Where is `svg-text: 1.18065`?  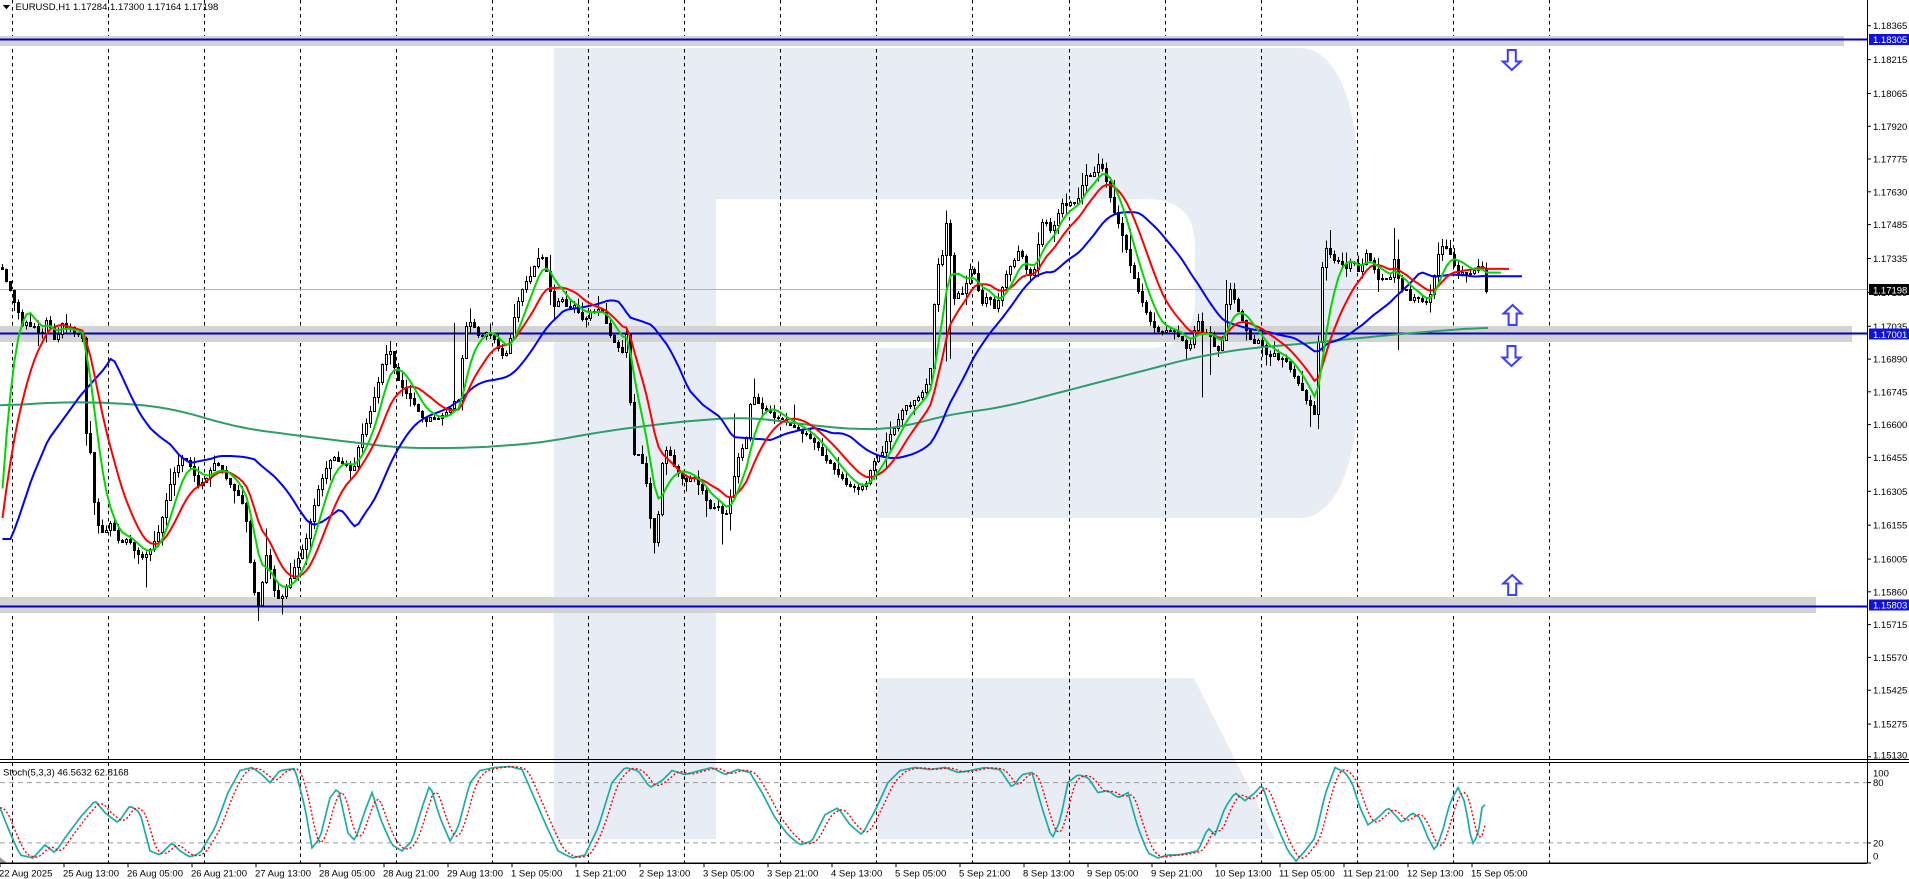 svg-text: 1.18065 is located at coordinates (1890, 94).